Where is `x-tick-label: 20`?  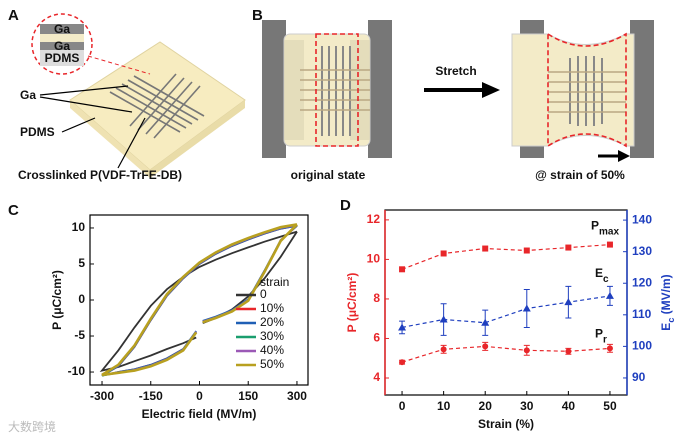
x-tick-label: 20 is located at coordinates (486, 406).